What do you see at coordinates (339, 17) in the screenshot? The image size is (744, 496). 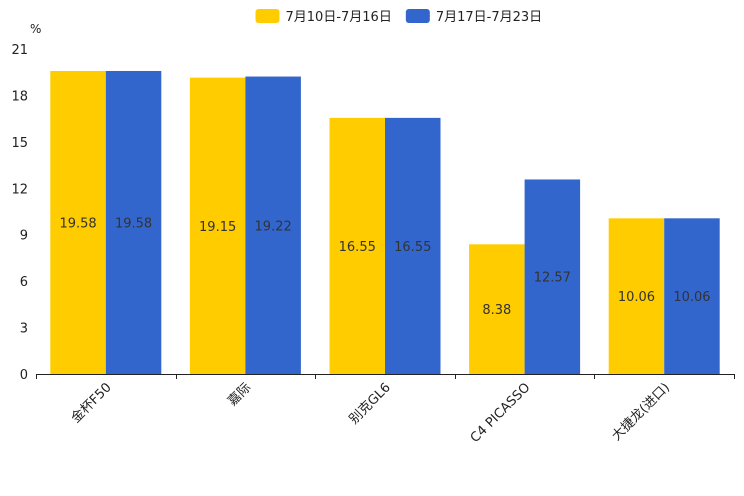 I see `legend-label: 7月10日-7月16日` at bounding box center [339, 17].